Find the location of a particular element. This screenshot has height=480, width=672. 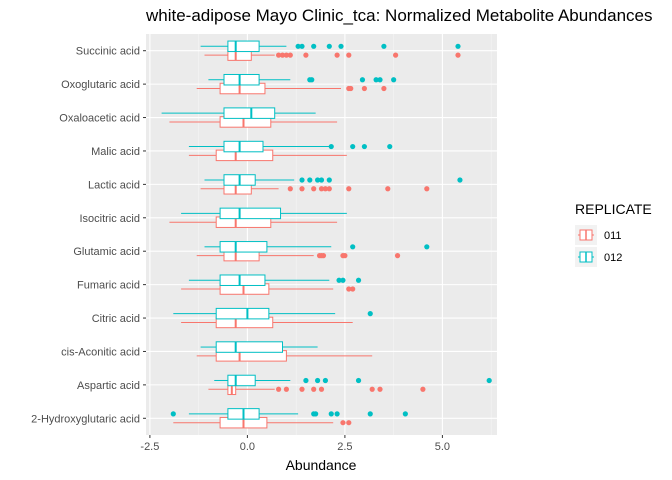

y-tick-label: Oxaloacetic acid is located at coordinates (99, 119).